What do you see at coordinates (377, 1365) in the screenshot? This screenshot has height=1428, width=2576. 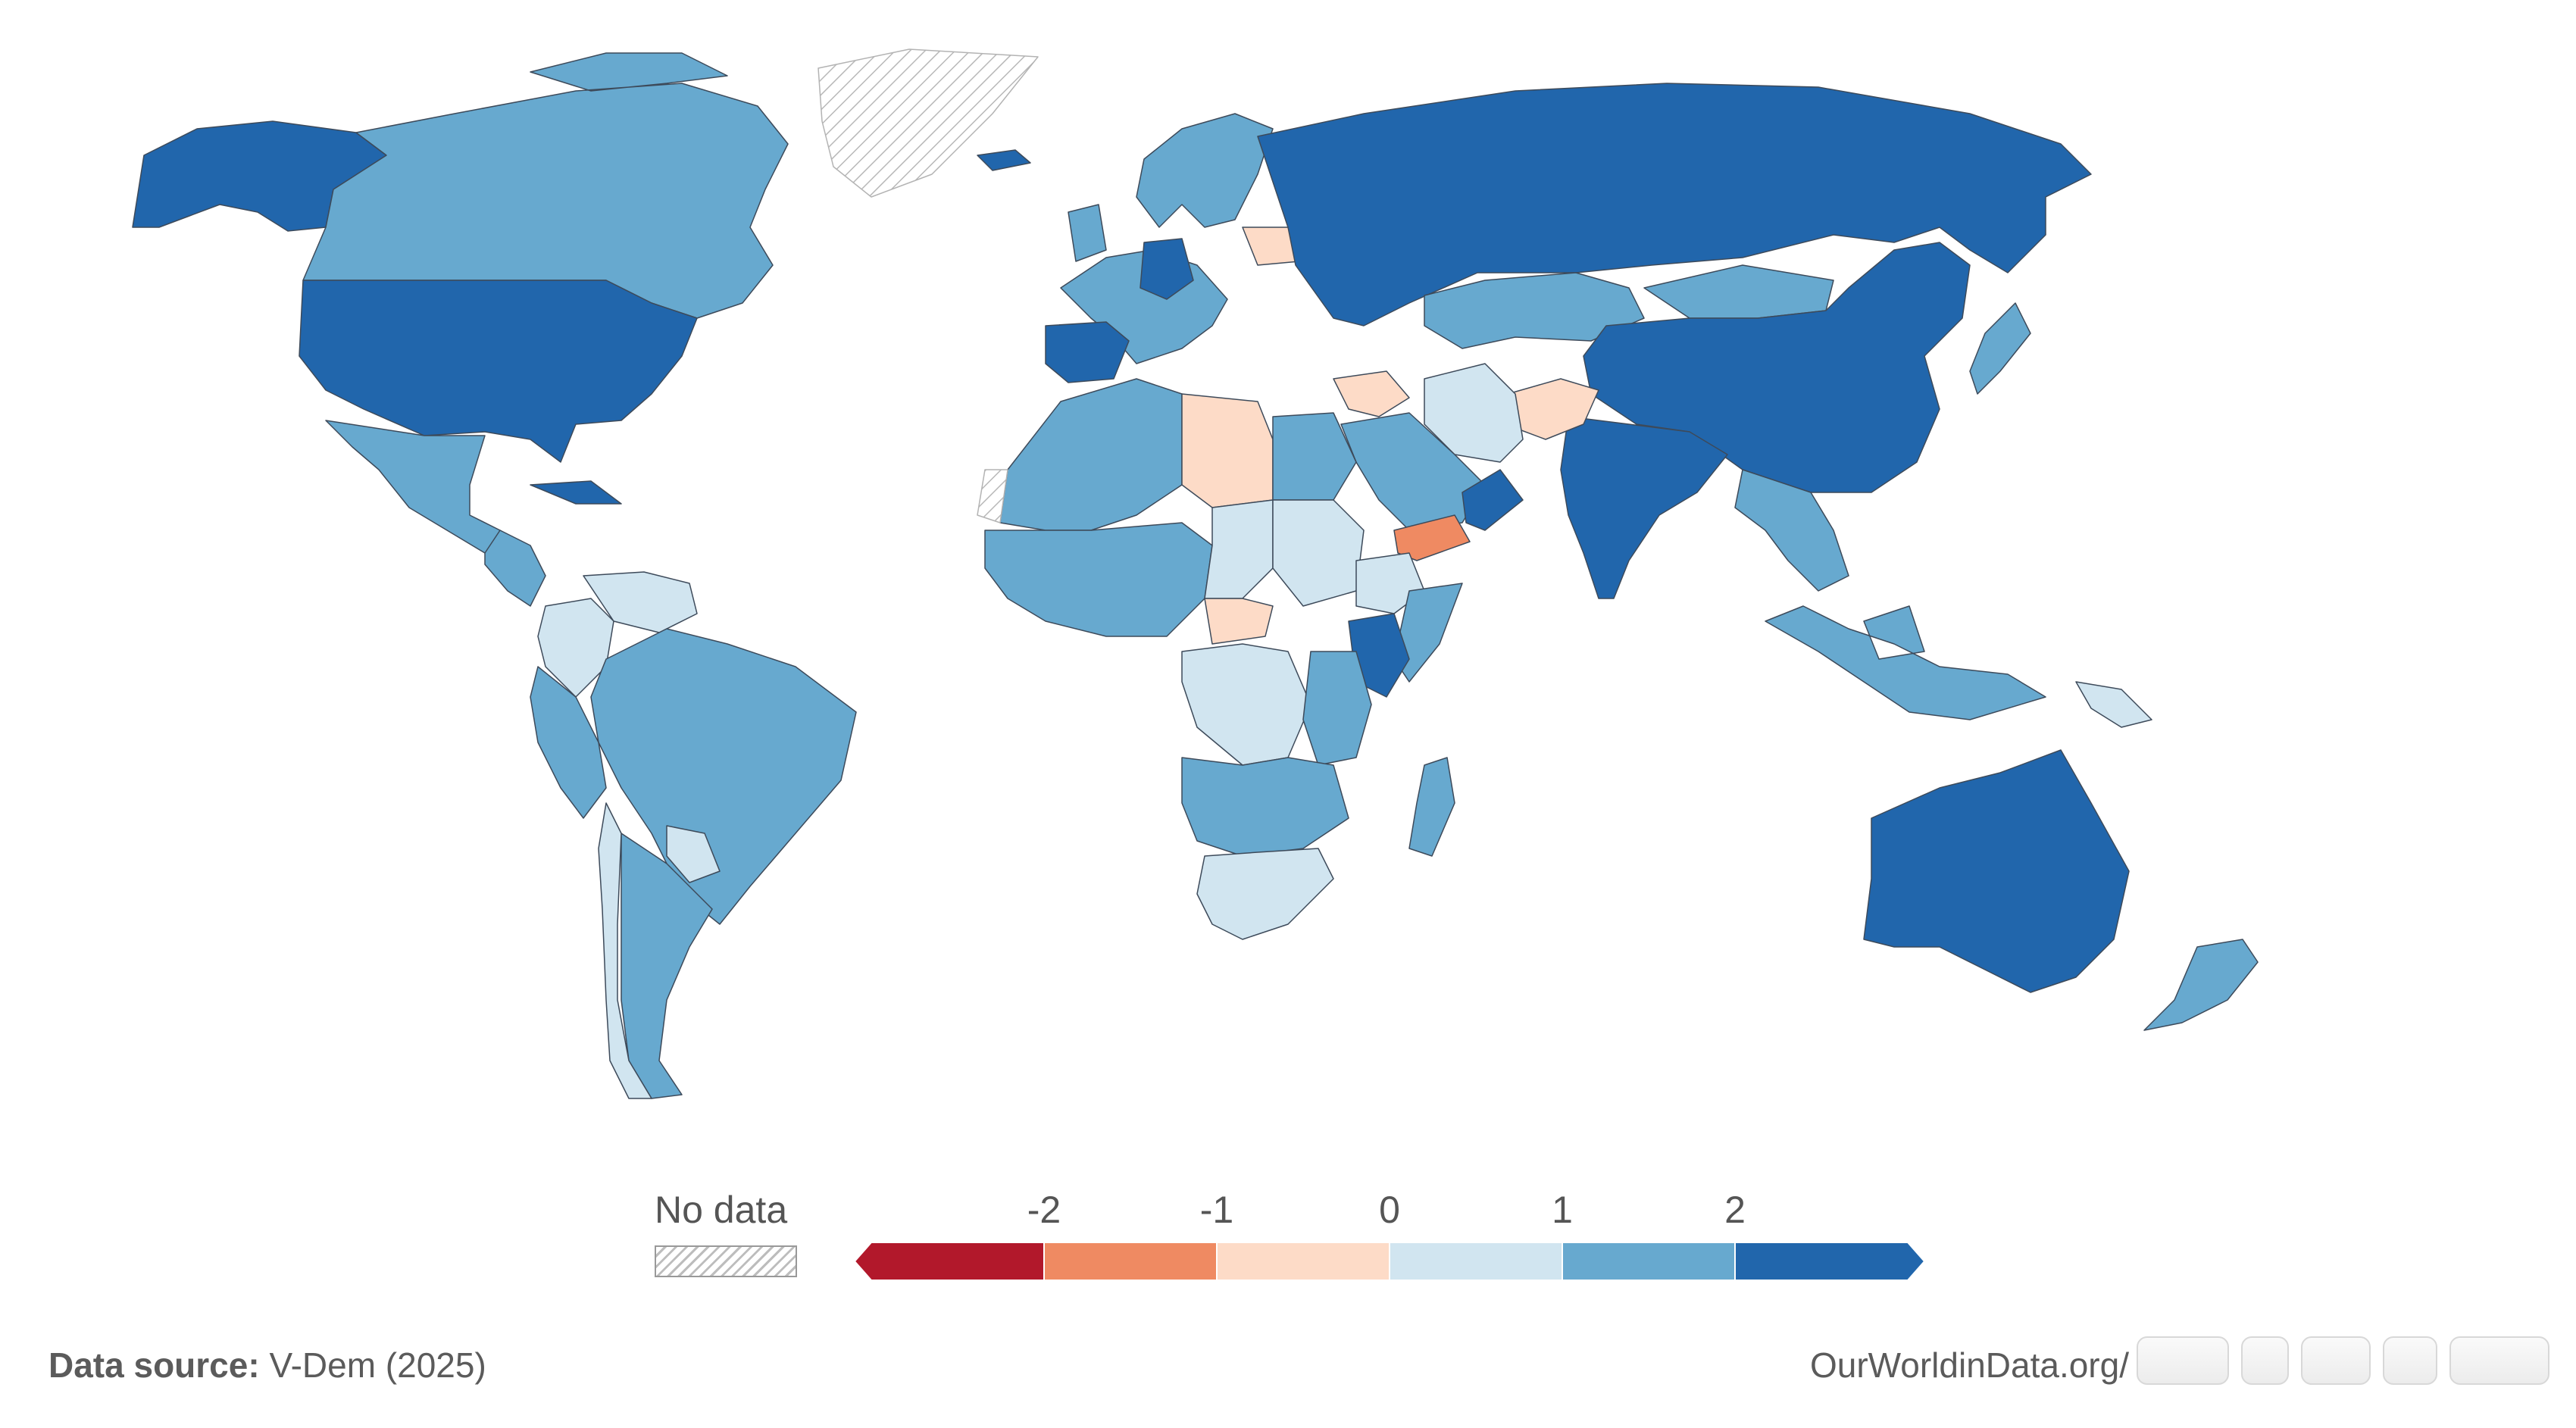 I see `data-source-value: V-Dem (2025)` at bounding box center [377, 1365].